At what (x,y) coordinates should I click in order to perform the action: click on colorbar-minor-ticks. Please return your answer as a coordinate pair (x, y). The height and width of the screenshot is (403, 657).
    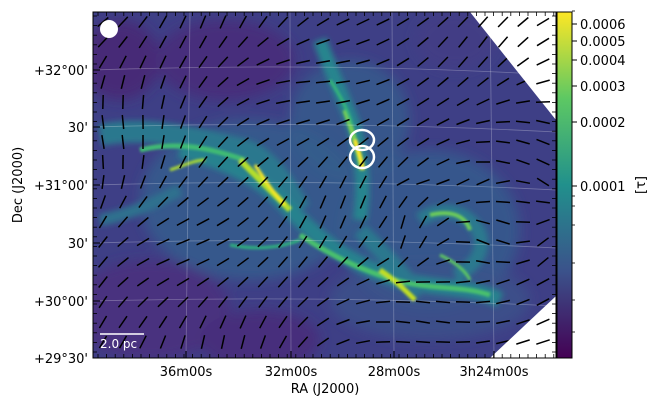
    Looking at the image, I should click on (573, 171).